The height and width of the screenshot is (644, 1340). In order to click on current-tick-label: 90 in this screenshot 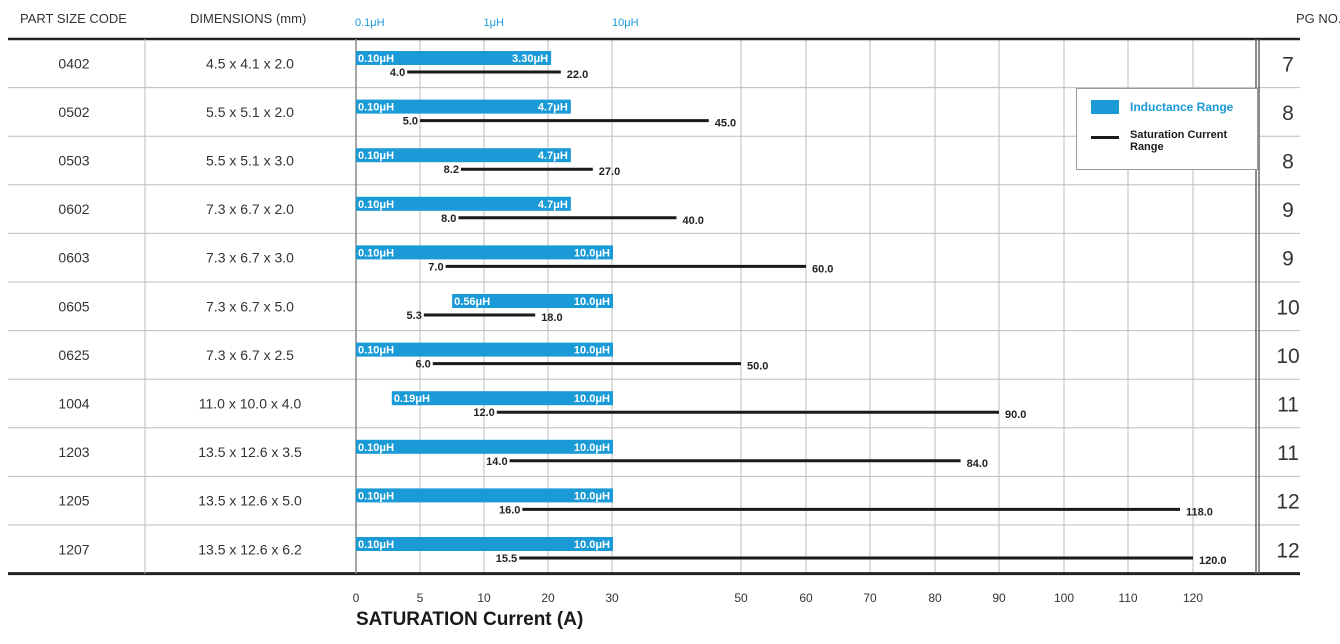, I will do `click(999, 598)`.